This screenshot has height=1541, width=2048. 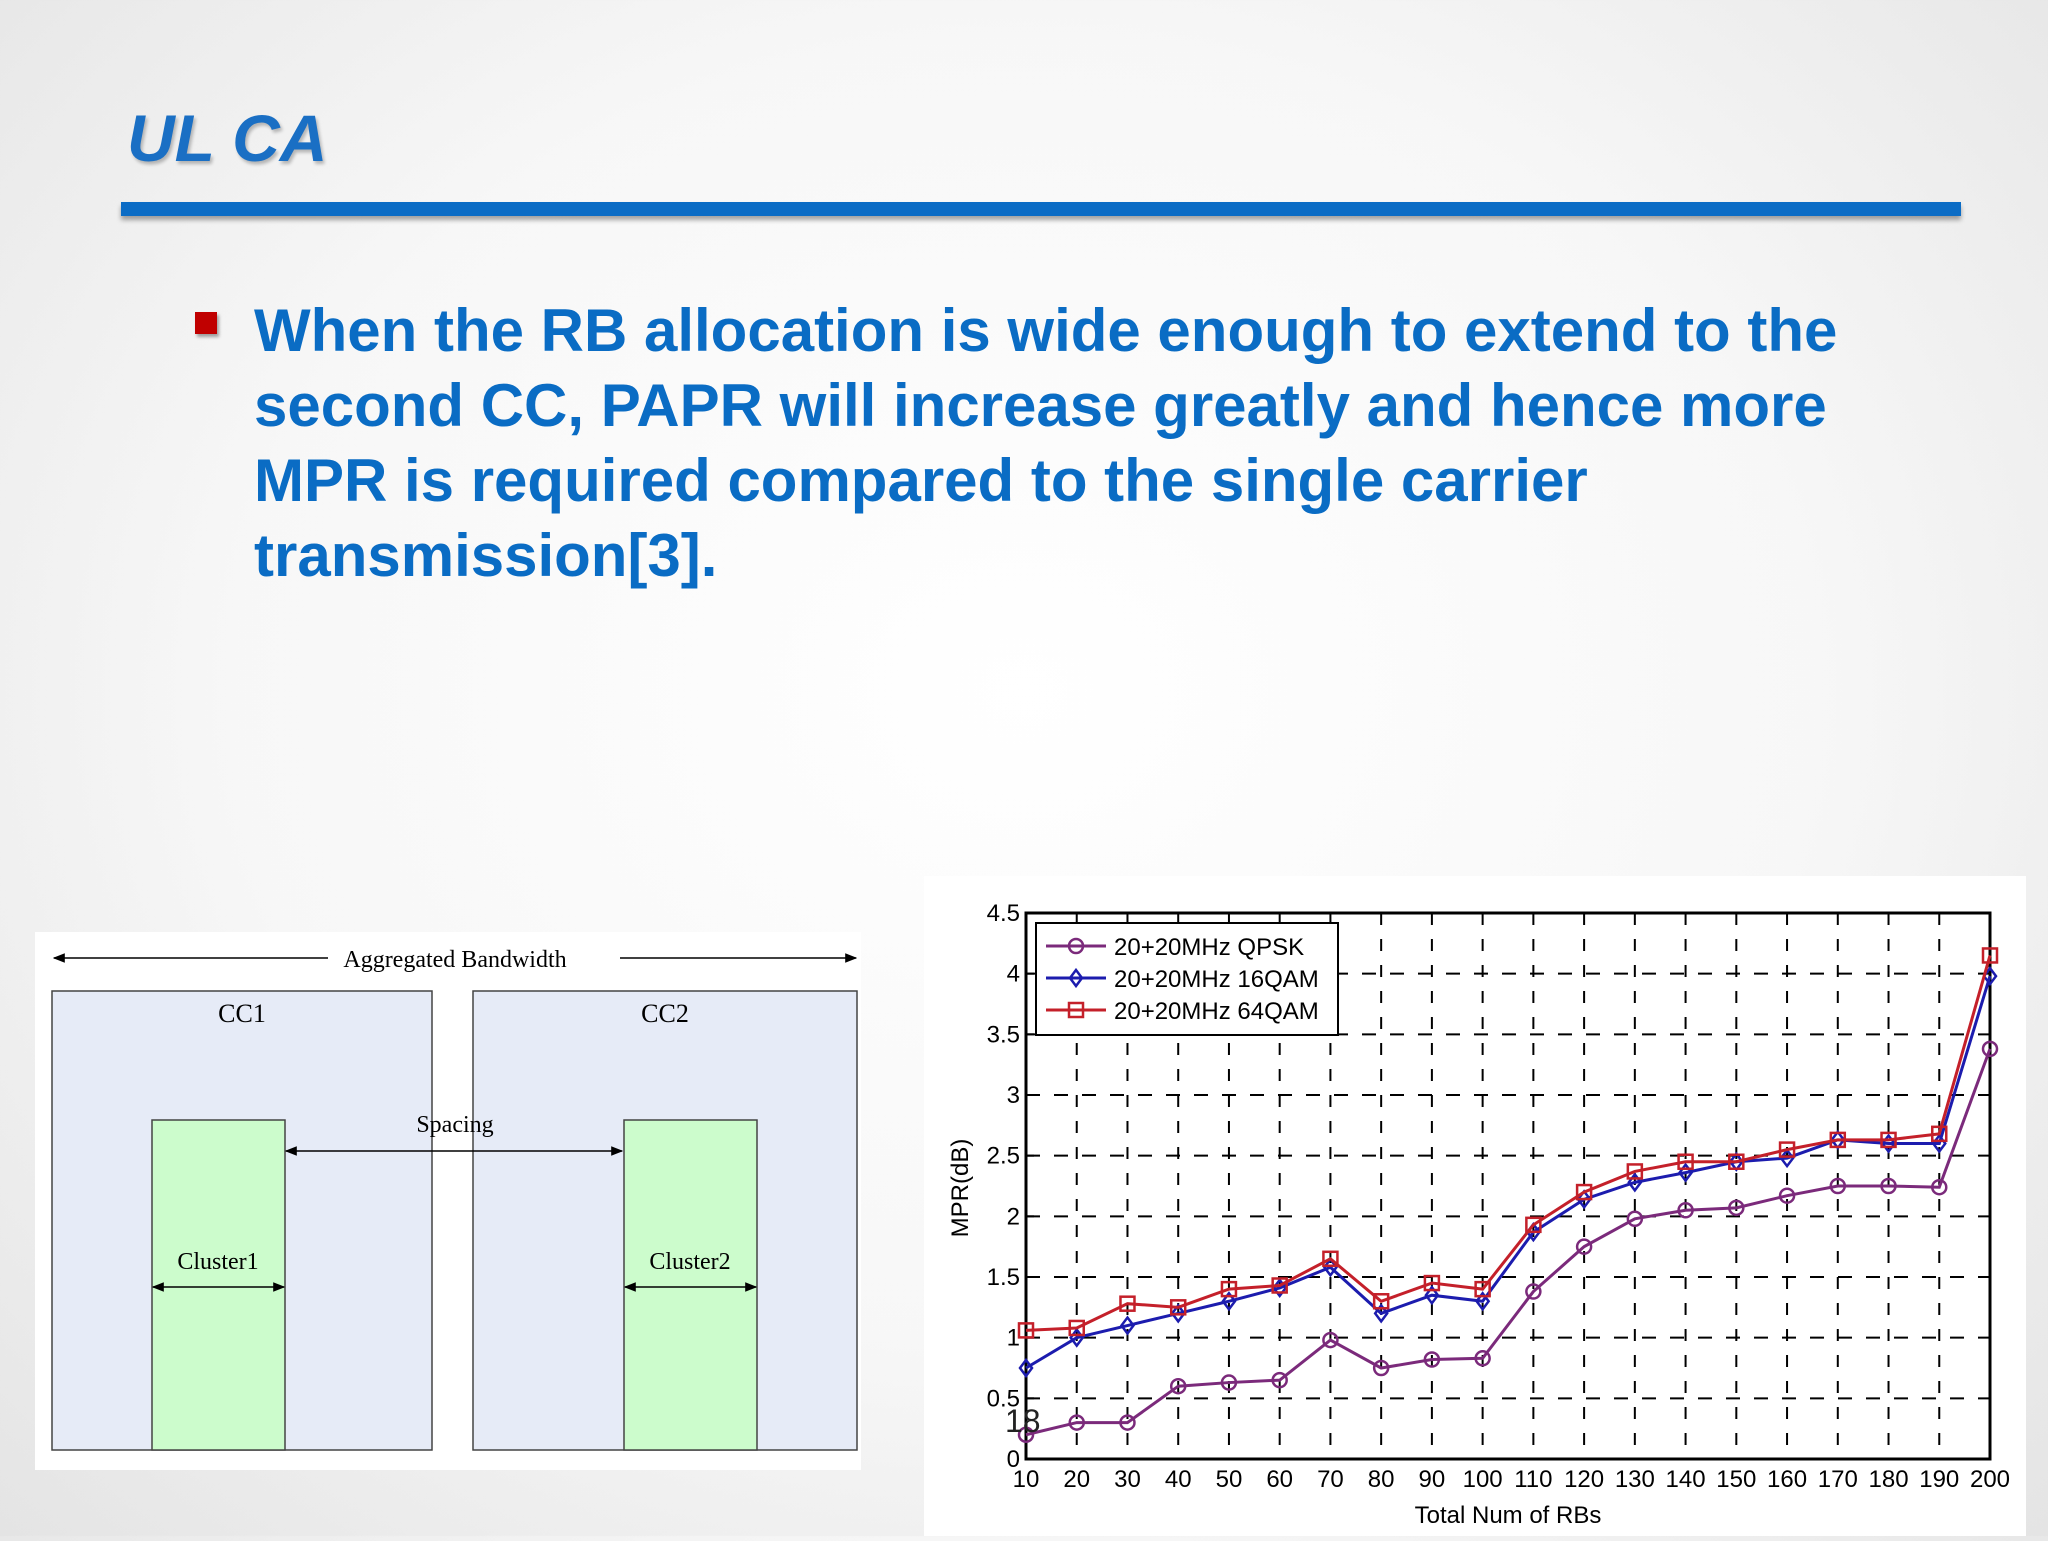 I want to click on aggregated-label-bg, so click(x=474, y=957).